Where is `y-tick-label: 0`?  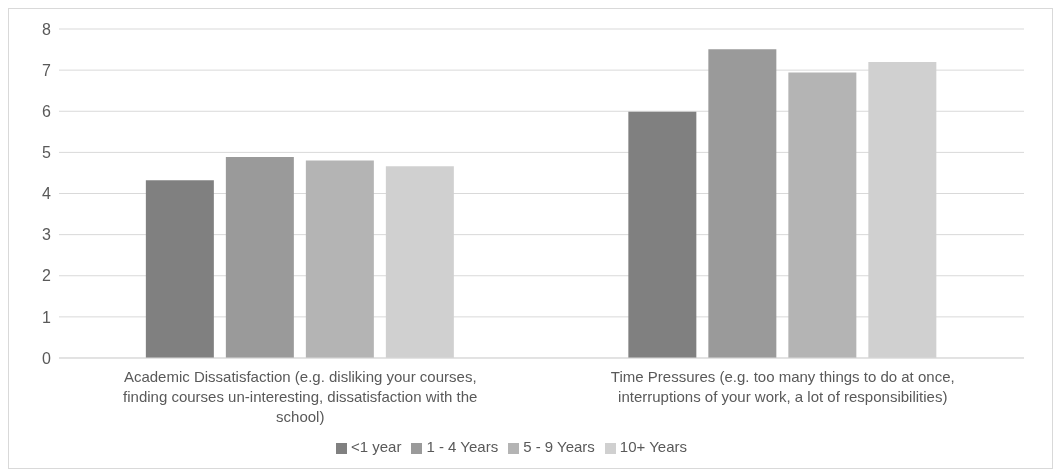
y-tick-label: 0 is located at coordinates (47, 358).